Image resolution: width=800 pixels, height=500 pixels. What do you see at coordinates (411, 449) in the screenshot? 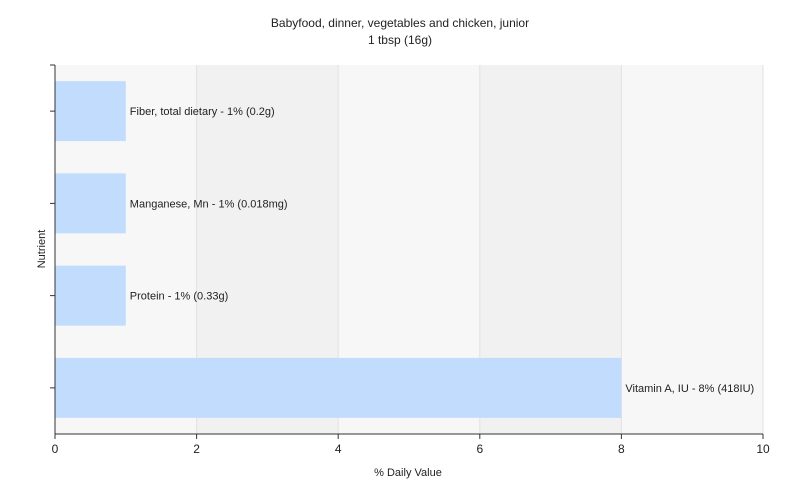
I see `x-tick-labels: 0 2 4 6 8 10` at bounding box center [411, 449].